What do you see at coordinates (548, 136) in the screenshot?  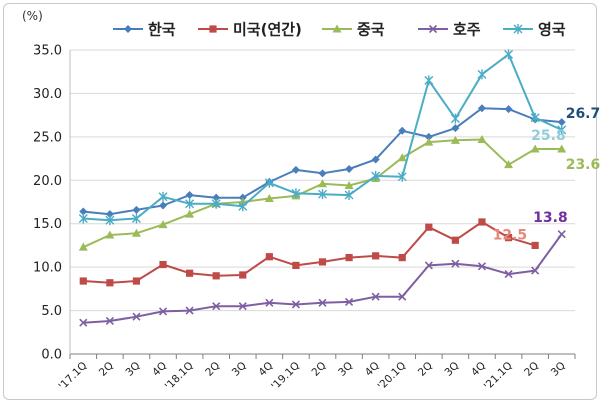 I see `end-label: 25.8` at bounding box center [548, 136].